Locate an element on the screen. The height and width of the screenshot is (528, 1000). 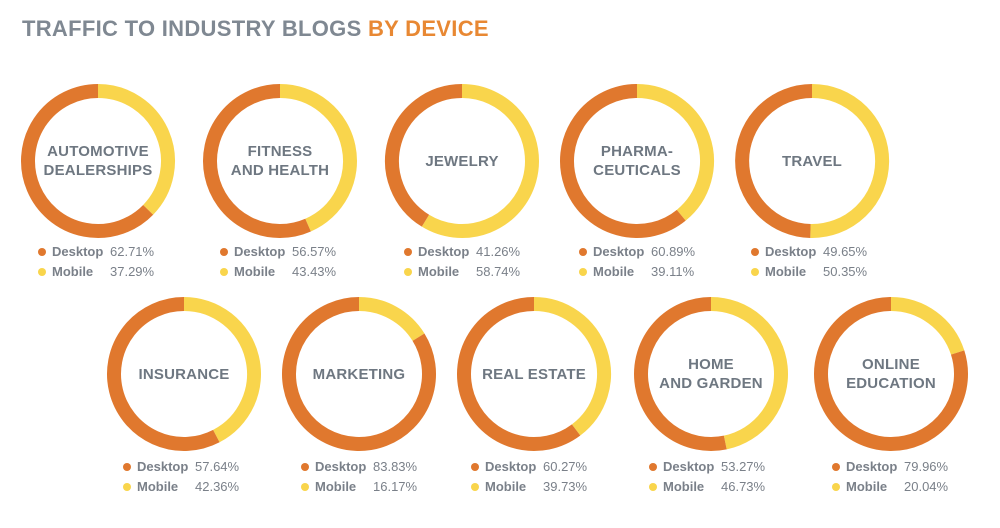
legend-row-mobile: Mobile 58.74% is located at coordinates (494, 272).